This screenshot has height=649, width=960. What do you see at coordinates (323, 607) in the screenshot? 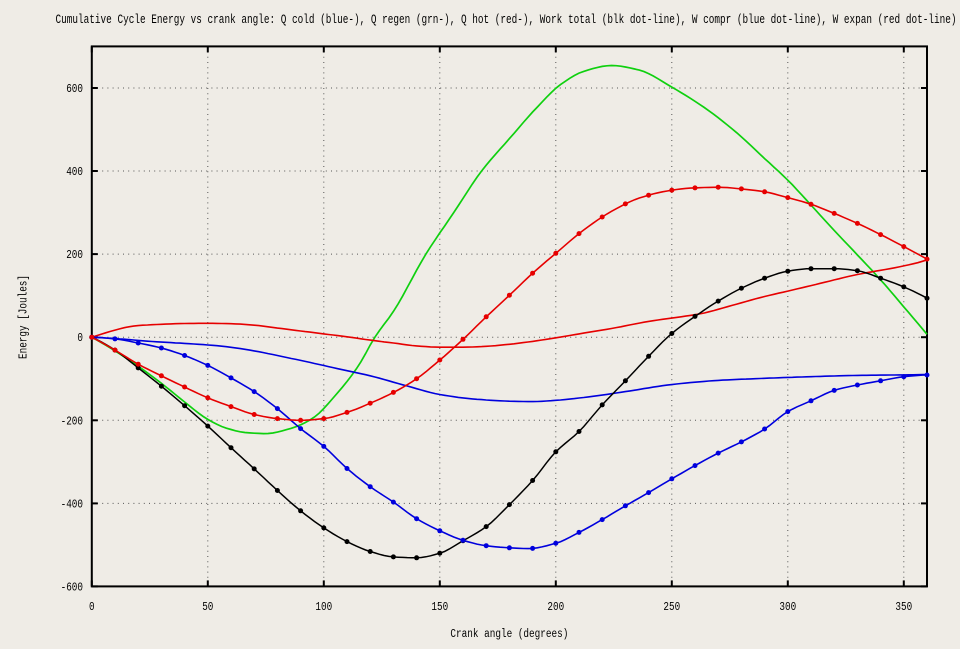
I see `svg-text: 100` at bounding box center [323, 607].